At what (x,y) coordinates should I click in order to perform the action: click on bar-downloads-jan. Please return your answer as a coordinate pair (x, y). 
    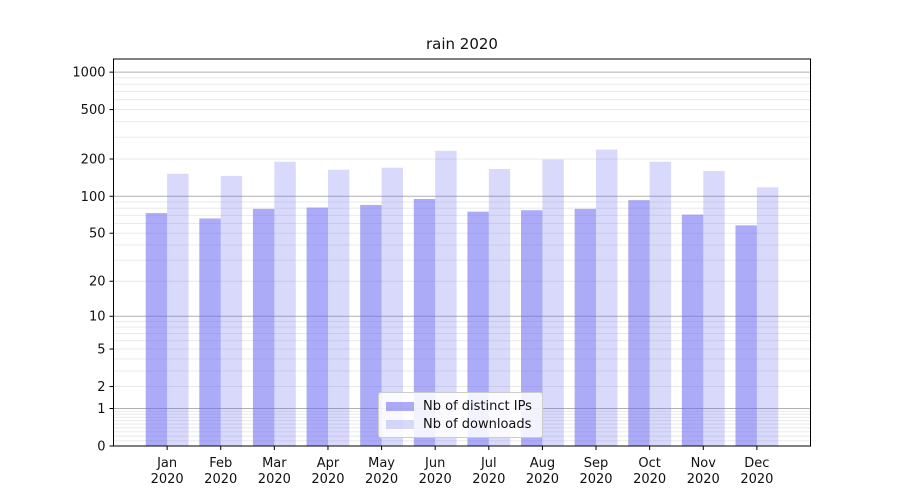
    Looking at the image, I should click on (178, 309).